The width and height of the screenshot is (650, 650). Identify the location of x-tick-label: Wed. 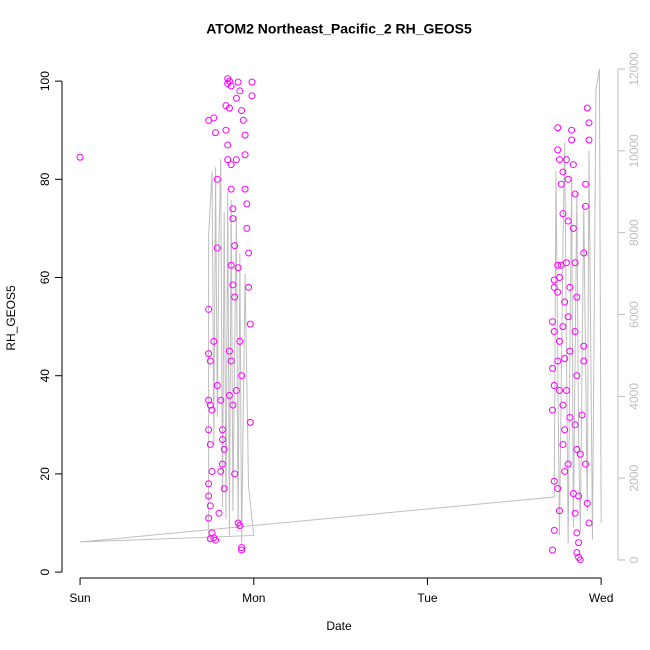
(601, 598).